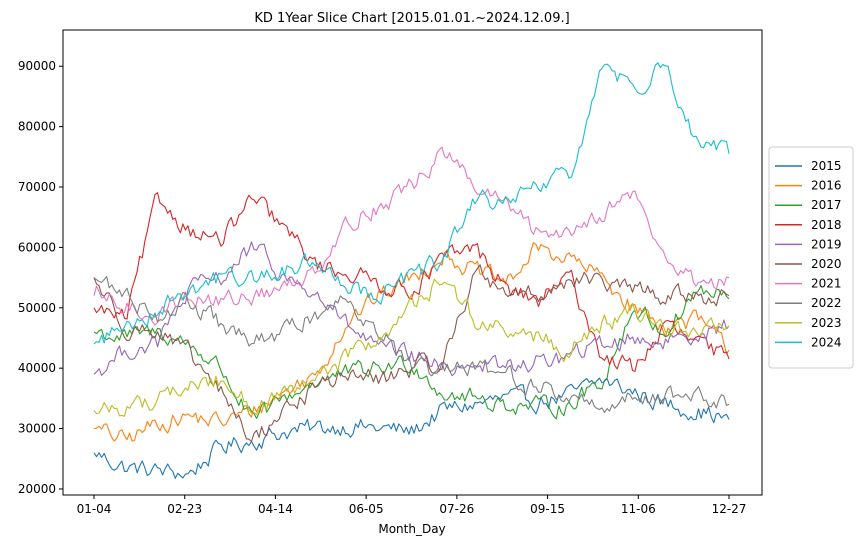 This screenshot has width=863, height=545. What do you see at coordinates (37, 247) in the screenshot?
I see `y-tick-label: 60000` at bounding box center [37, 247].